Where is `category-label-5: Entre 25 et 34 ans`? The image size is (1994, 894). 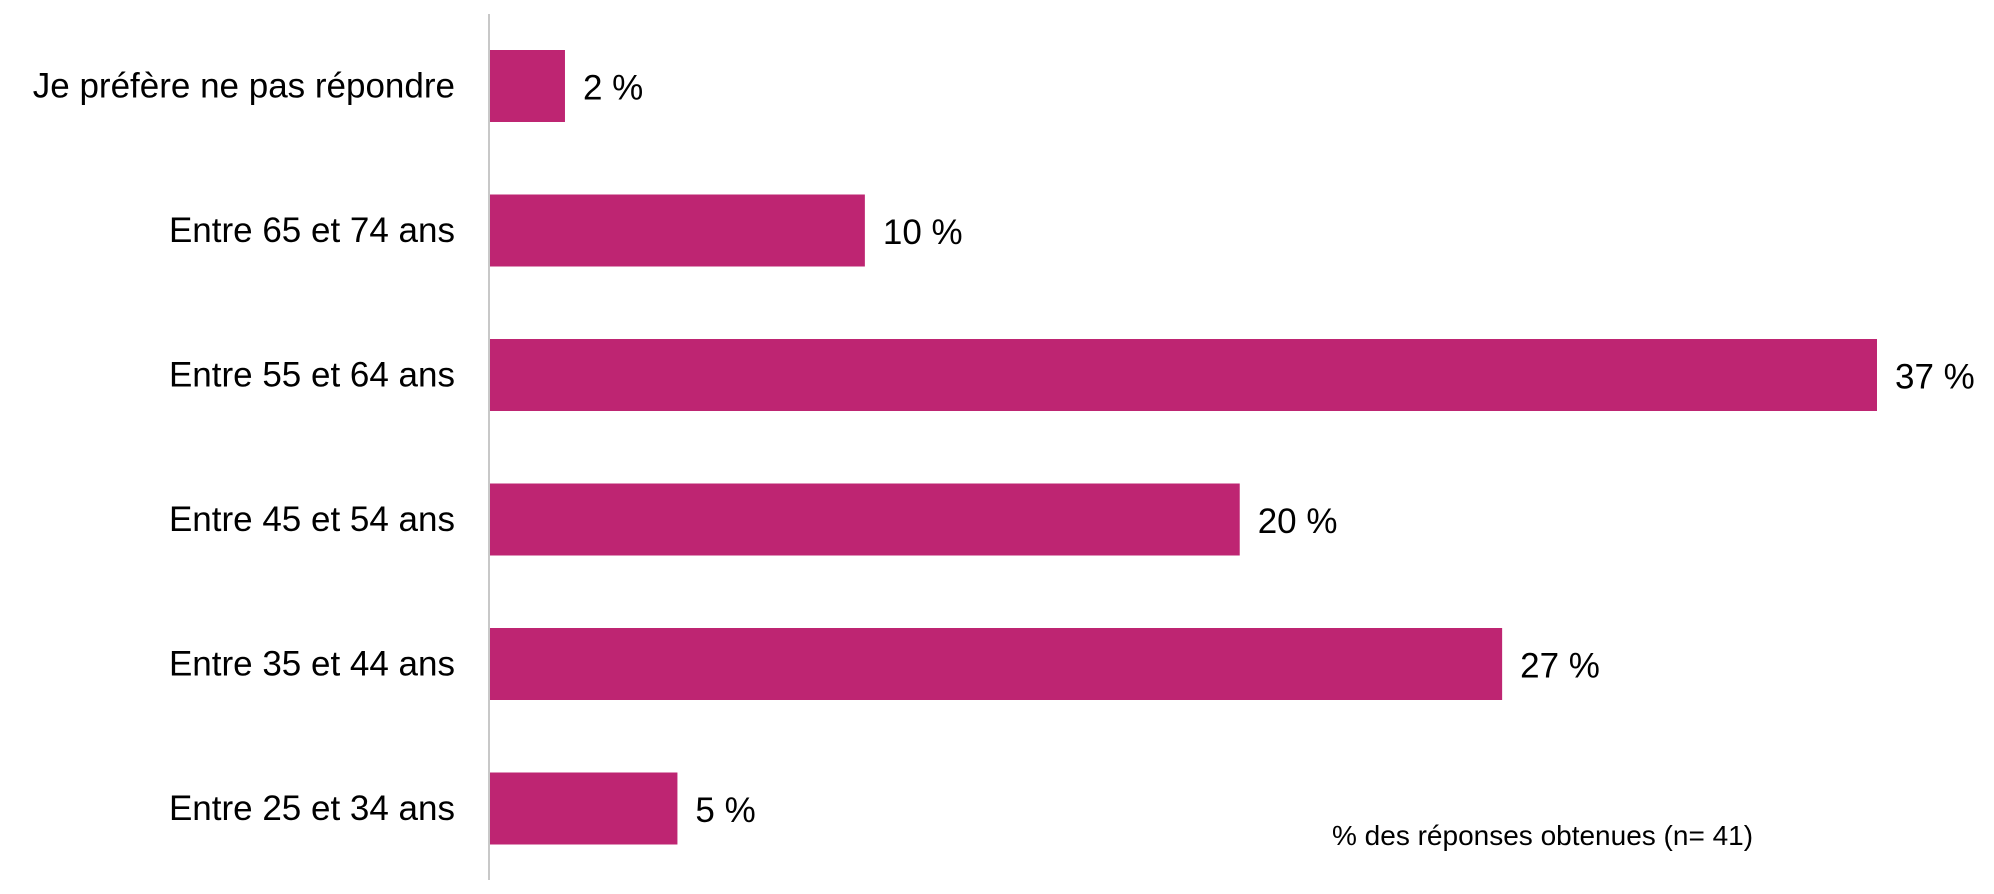 category-label-5: Entre 25 et 34 ans is located at coordinates (312, 808).